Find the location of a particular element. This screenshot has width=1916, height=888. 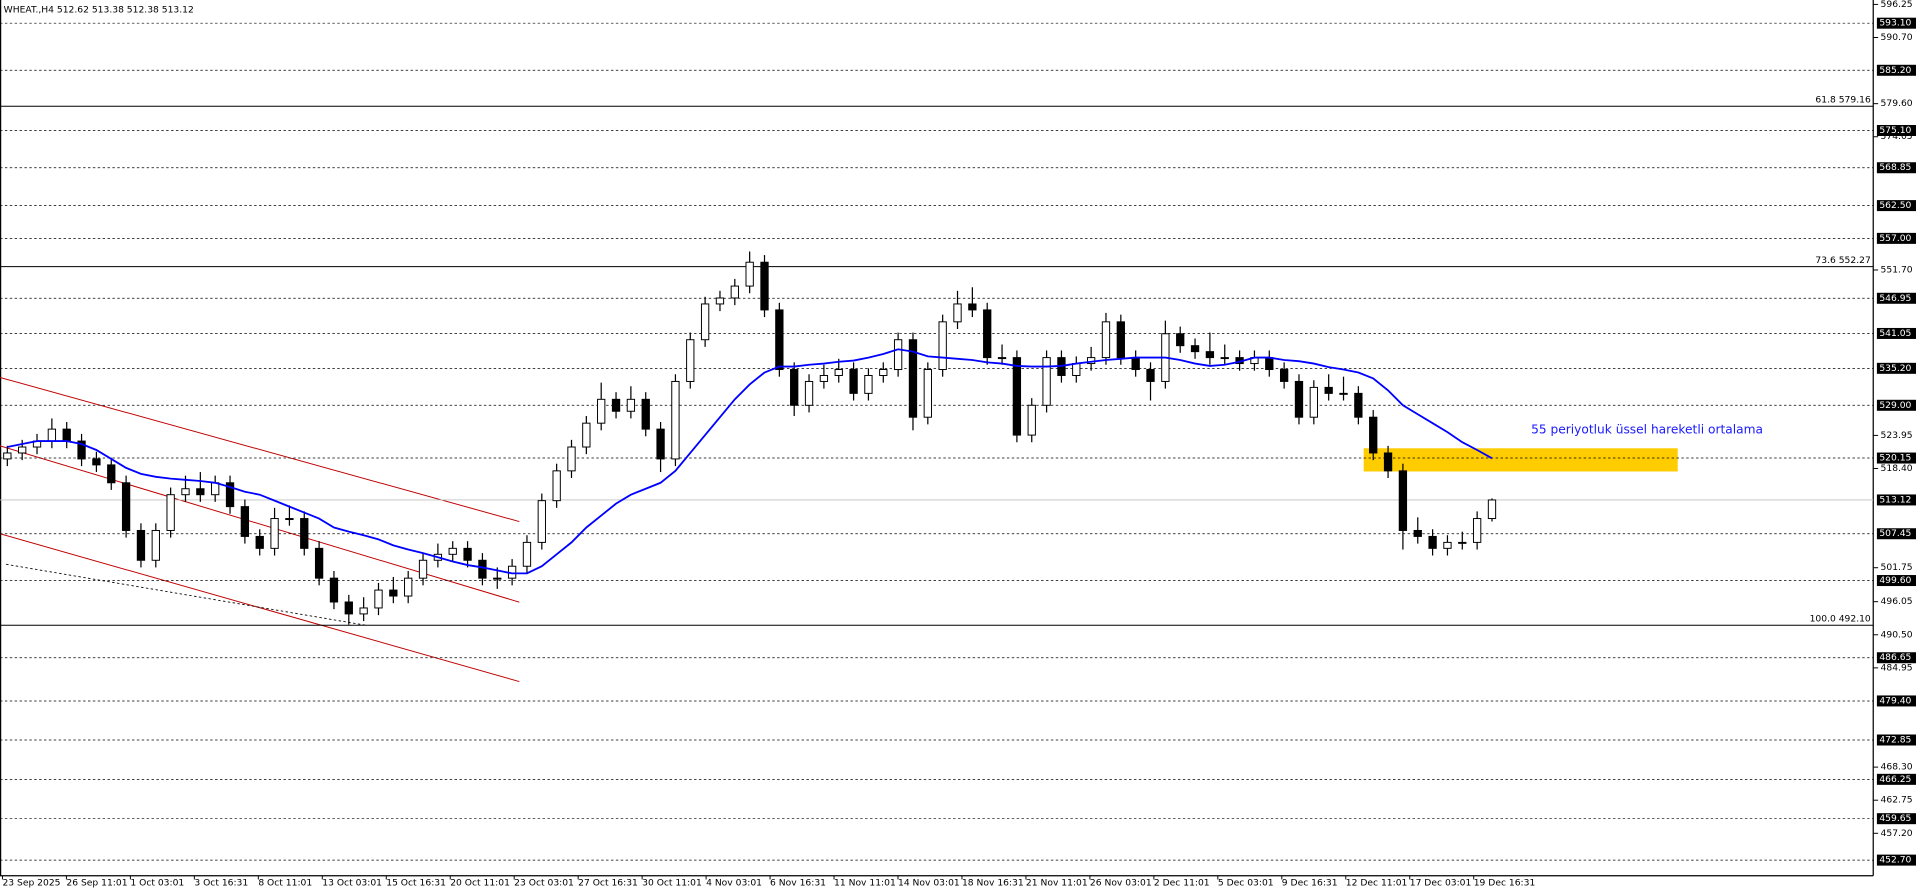

y-tick-label: 490.50 is located at coordinates (1897, 634).